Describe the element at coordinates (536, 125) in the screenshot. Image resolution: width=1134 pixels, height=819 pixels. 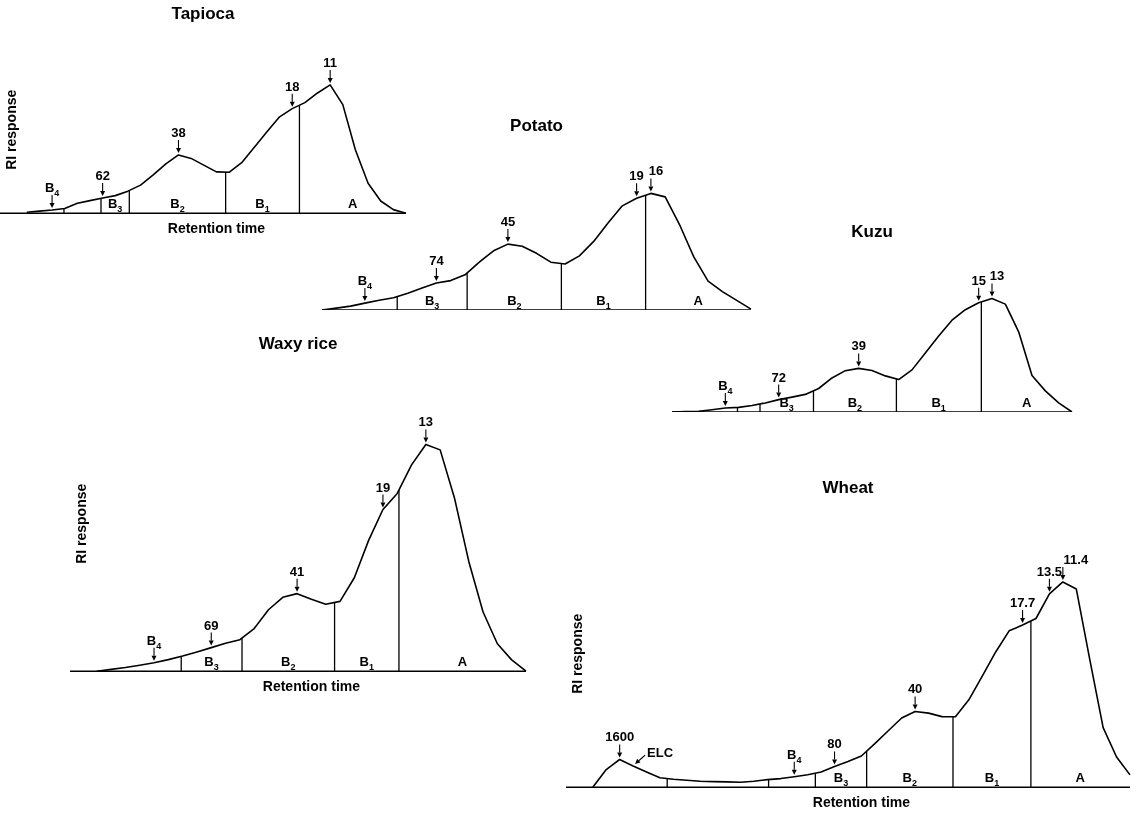
I see `chart-title: Potato` at that location.